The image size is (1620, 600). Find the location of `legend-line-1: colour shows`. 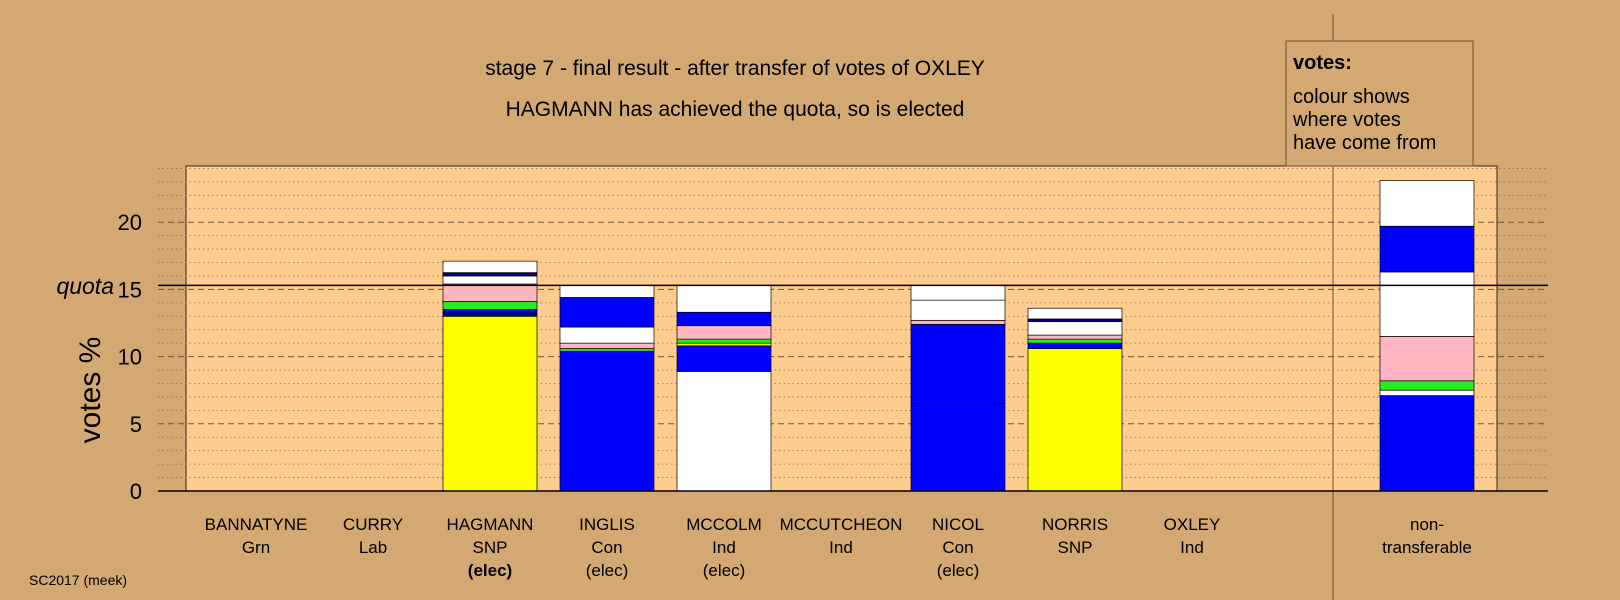

legend-line-1: colour shows is located at coordinates (1351, 97).